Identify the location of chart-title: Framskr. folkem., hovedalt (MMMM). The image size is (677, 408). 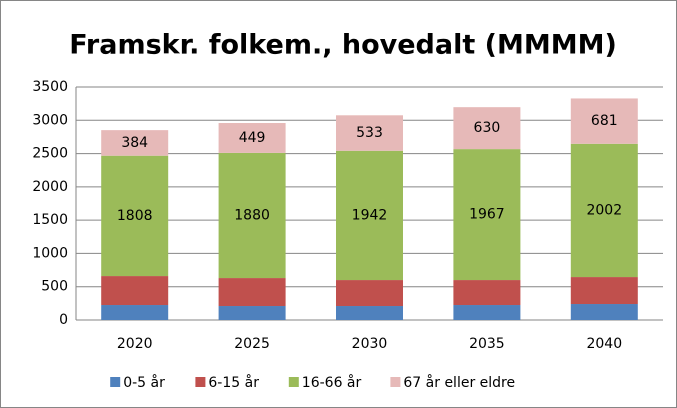
(343, 45).